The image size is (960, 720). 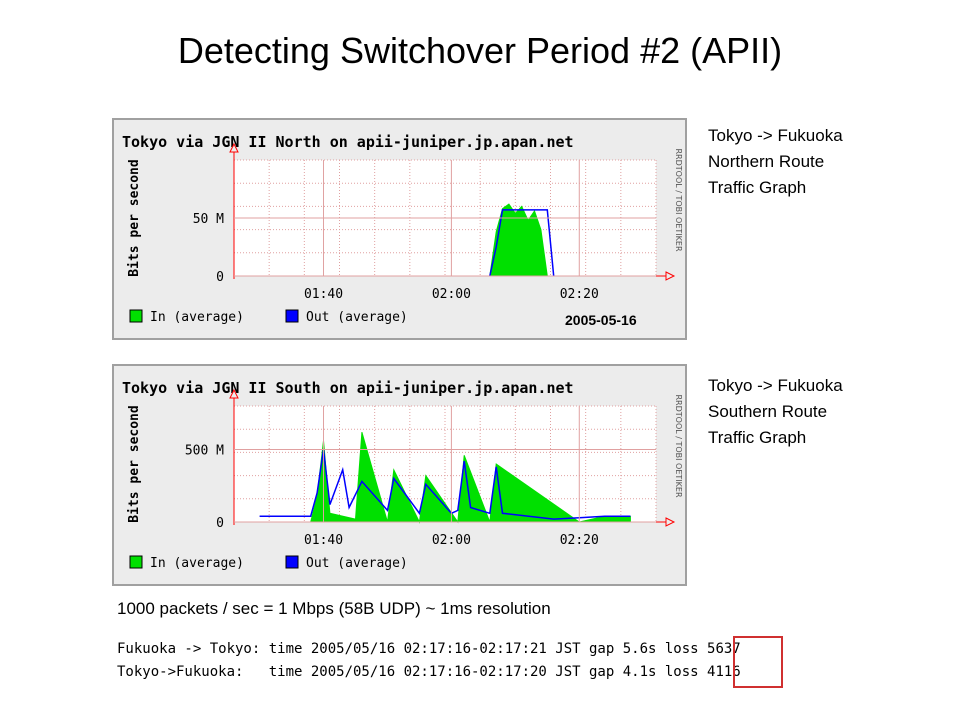 I want to click on y-tick-label: 500 M, so click(x=204, y=451).